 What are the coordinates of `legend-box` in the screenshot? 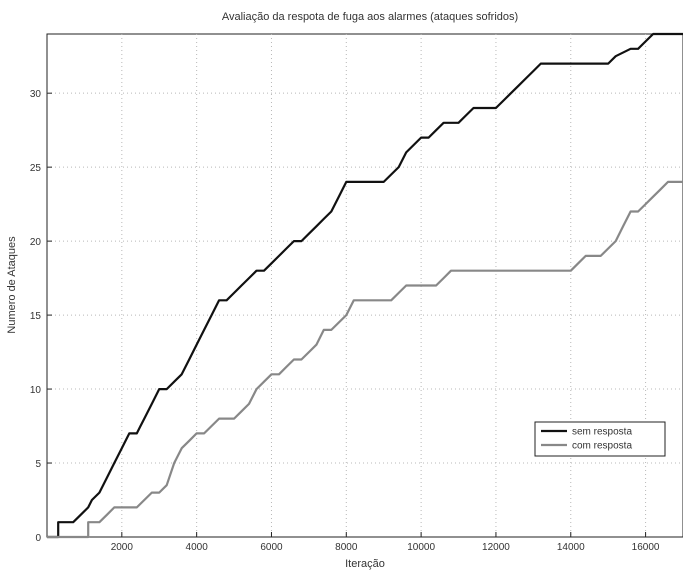 It's located at (600, 439).